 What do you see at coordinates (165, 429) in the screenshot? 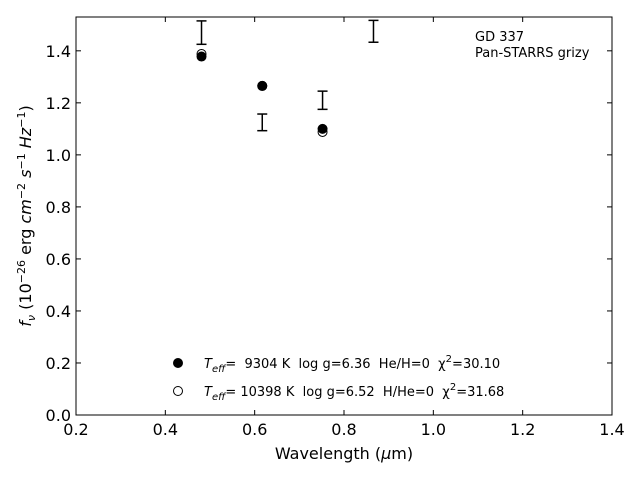
I see `x-tick-label: 0.4` at bounding box center [165, 429].